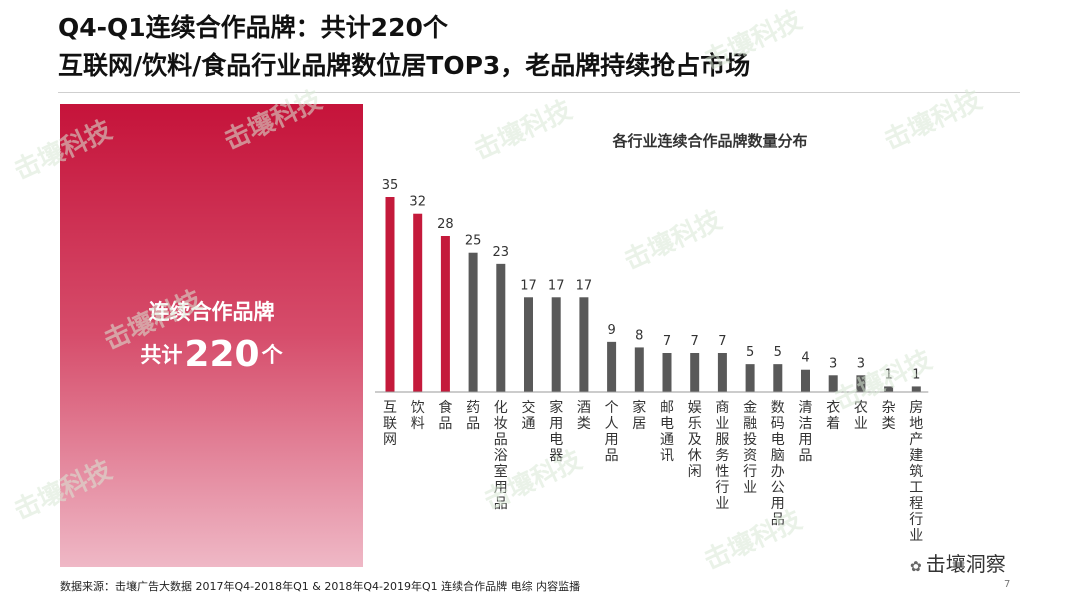  I want to click on category-label-char: 网, so click(390, 440).